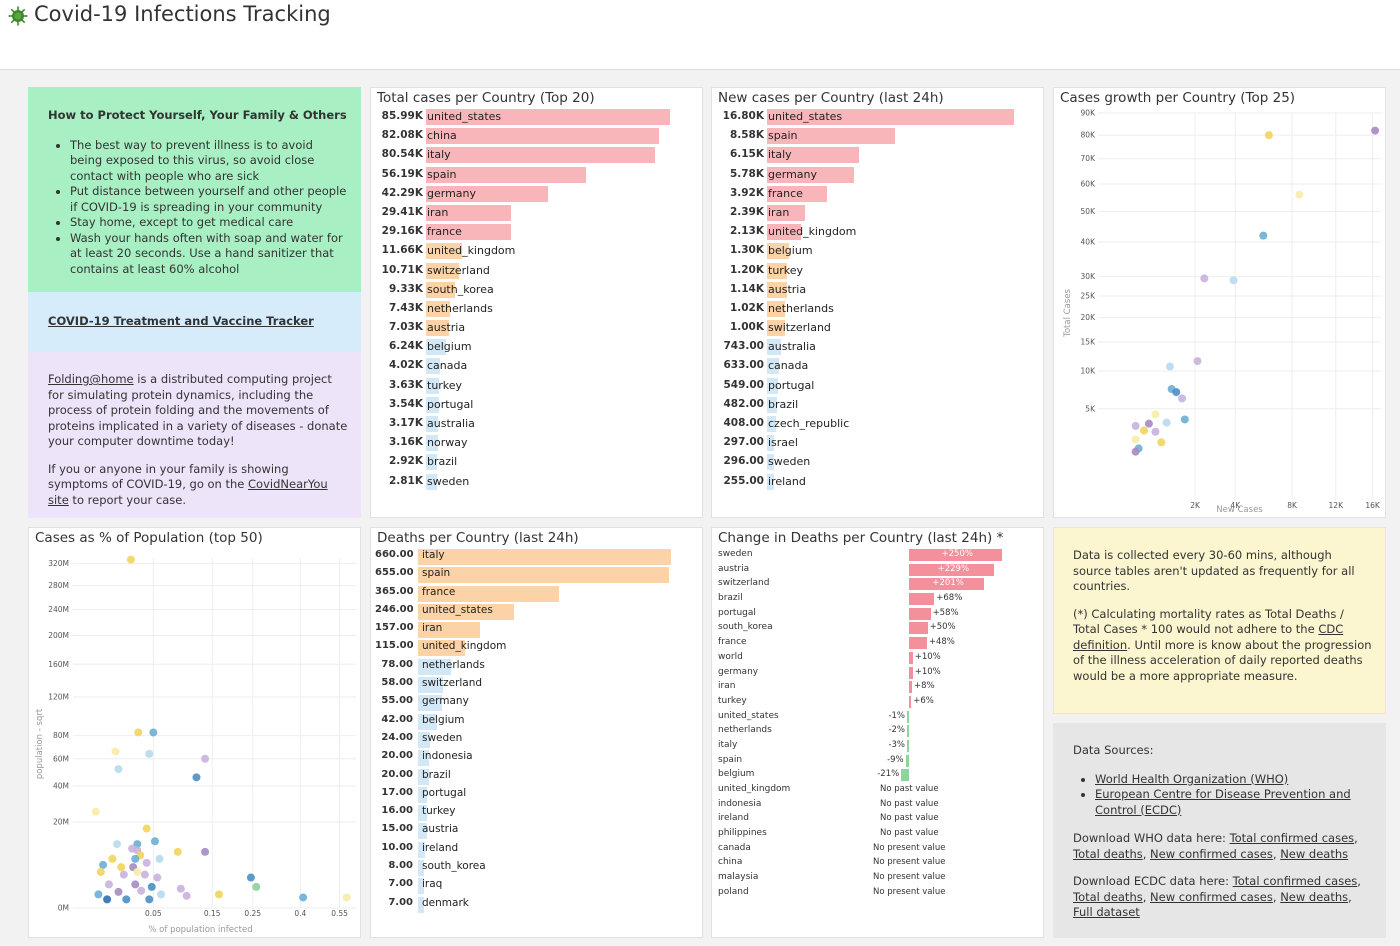  What do you see at coordinates (536, 462) in the screenshot?
I see `table-row: 2.92K brazil` at bounding box center [536, 462].